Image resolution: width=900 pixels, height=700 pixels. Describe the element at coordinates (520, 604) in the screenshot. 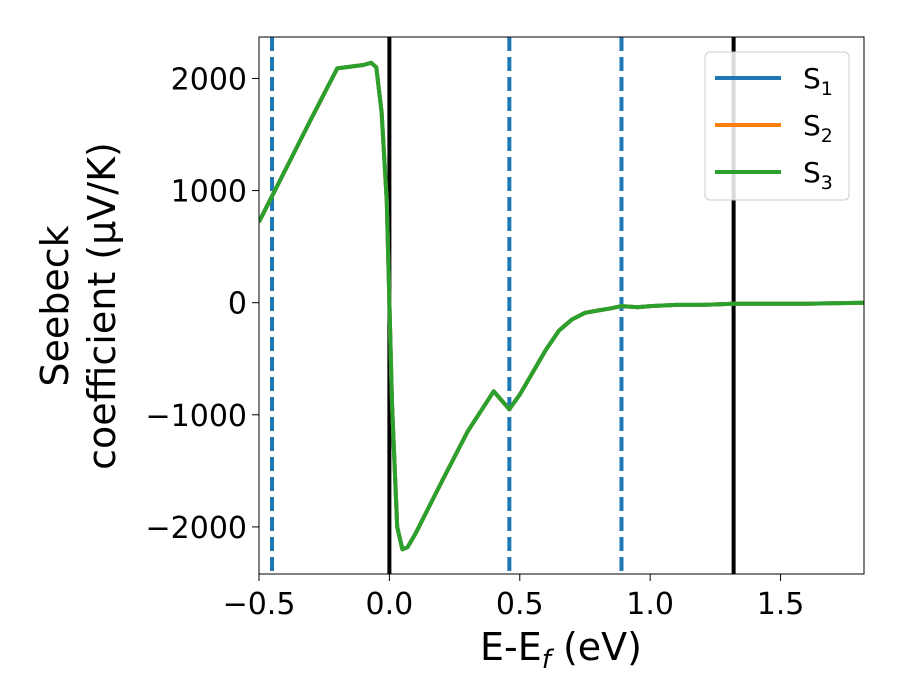

I see `x-tick-label: 0.5` at that location.